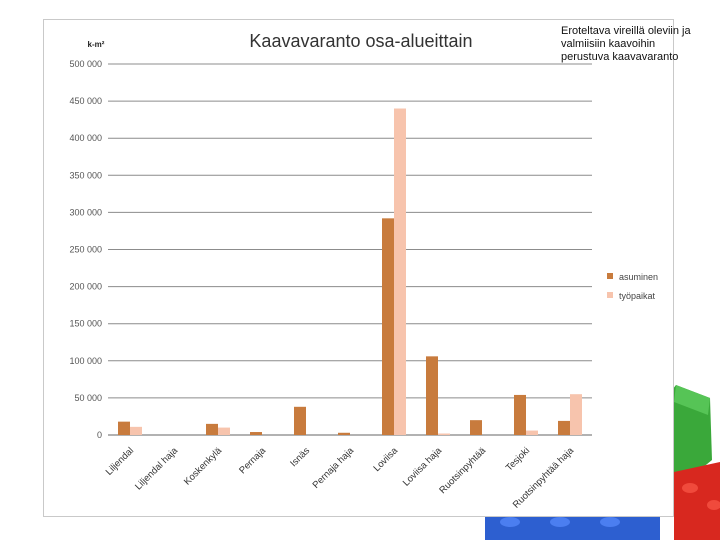 This screenshot has width=720, height=540. Describe the element at coordinates (360, 41) in the screenshot. I see `chart-title: Kaavavaranto osa-alueittain` at that location.